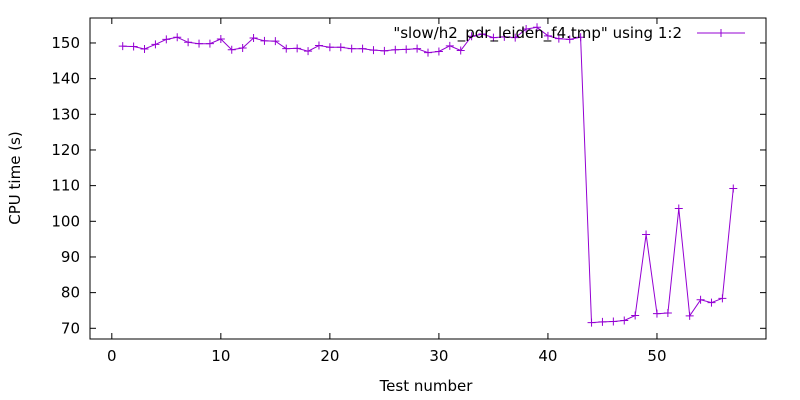  Describe the element at coordinates (547, 356) in the screenshot. I see `x-tick-label: 40` at that location.